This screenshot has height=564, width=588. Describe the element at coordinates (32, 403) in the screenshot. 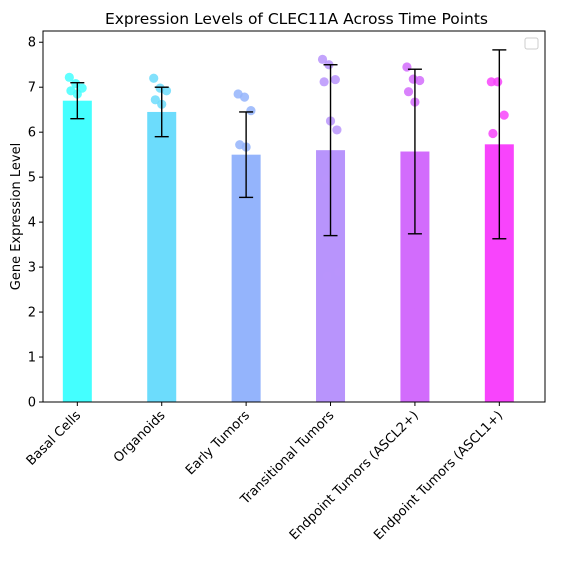

I see `y-tick-label: 0` at that location.